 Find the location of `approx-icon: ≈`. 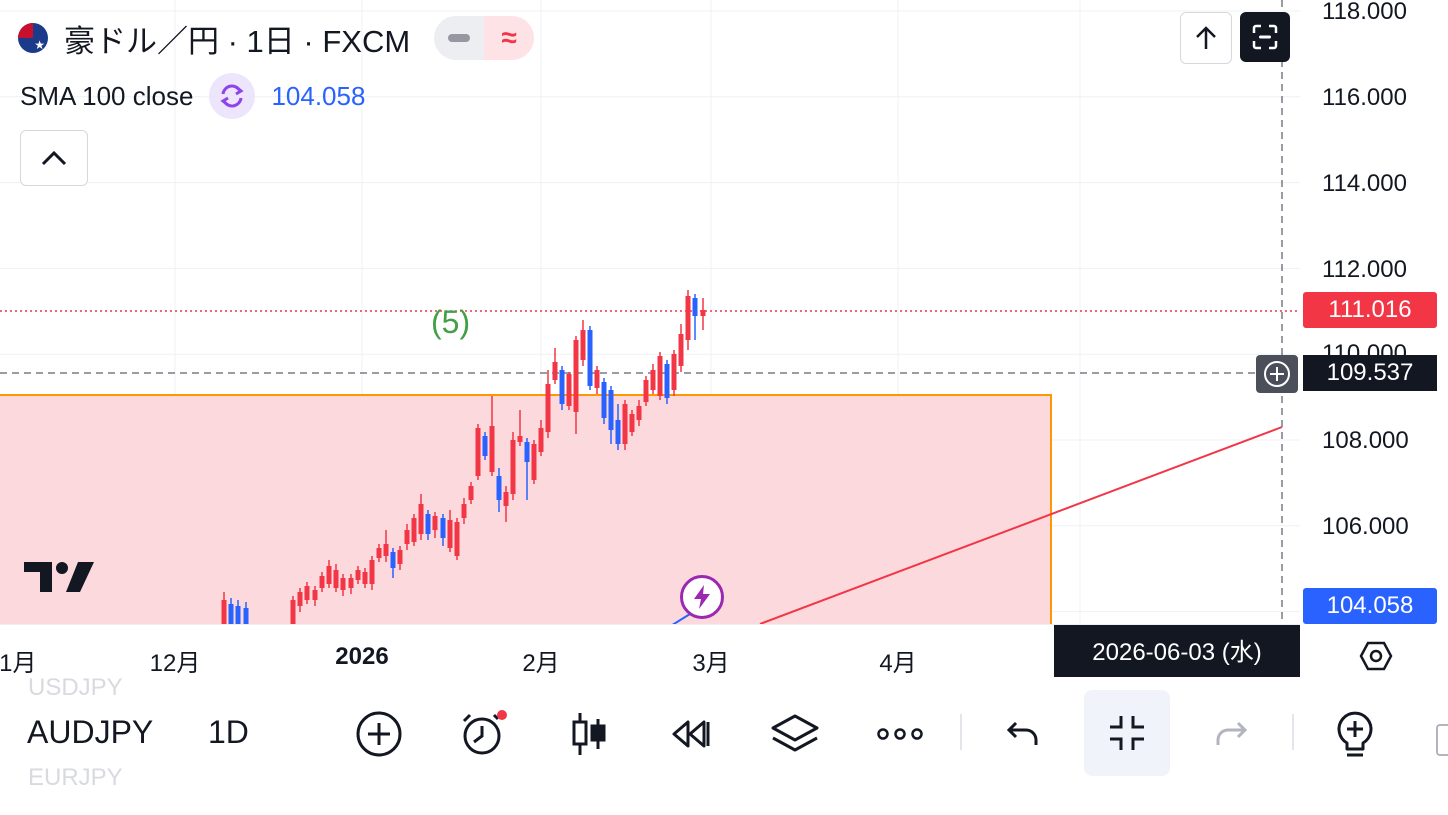

approx-icon: ≈ is located at coordinates (509, 38).